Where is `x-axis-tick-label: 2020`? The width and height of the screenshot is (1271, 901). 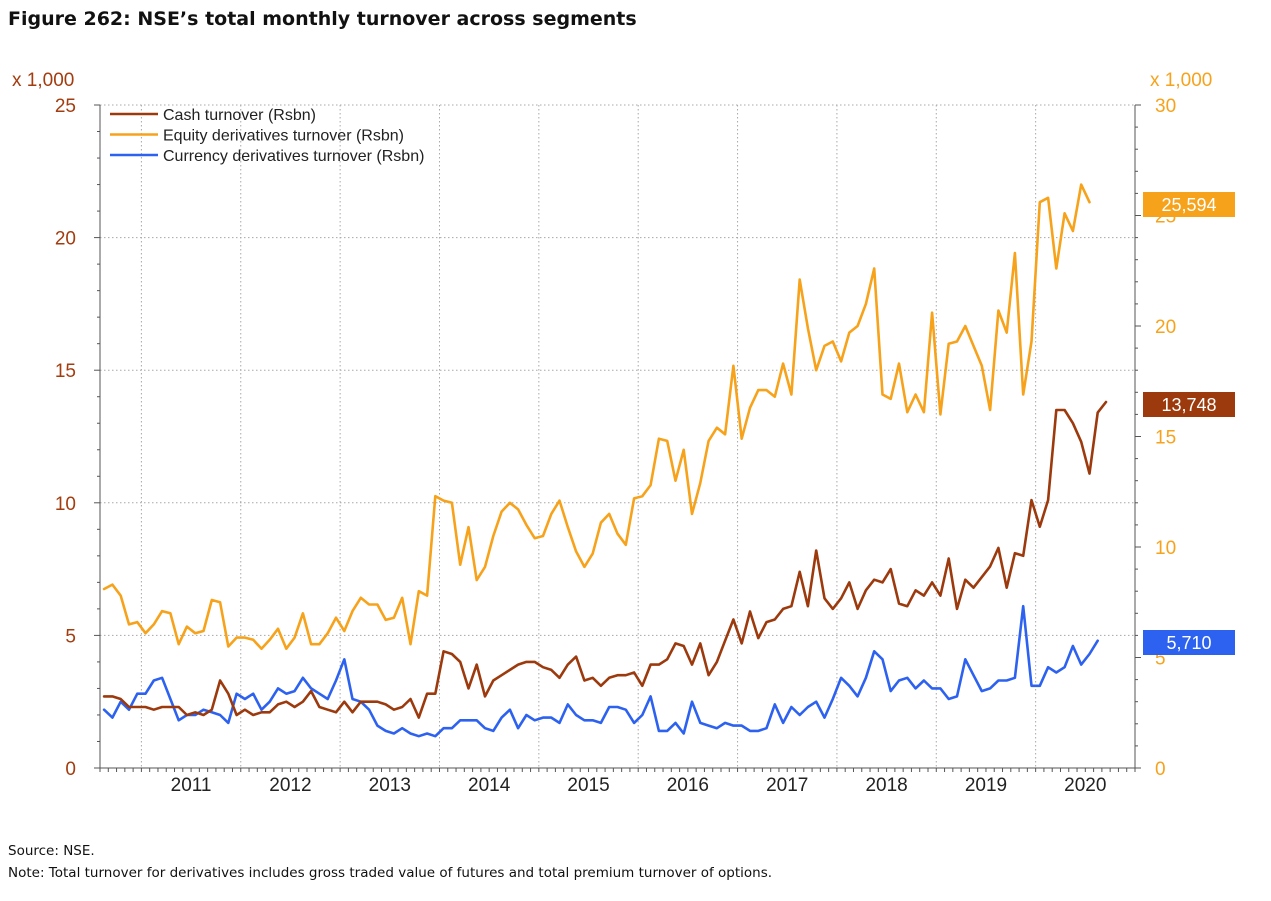
x-axis-tick-label: 2020 is located at coordinates (1085, 785).